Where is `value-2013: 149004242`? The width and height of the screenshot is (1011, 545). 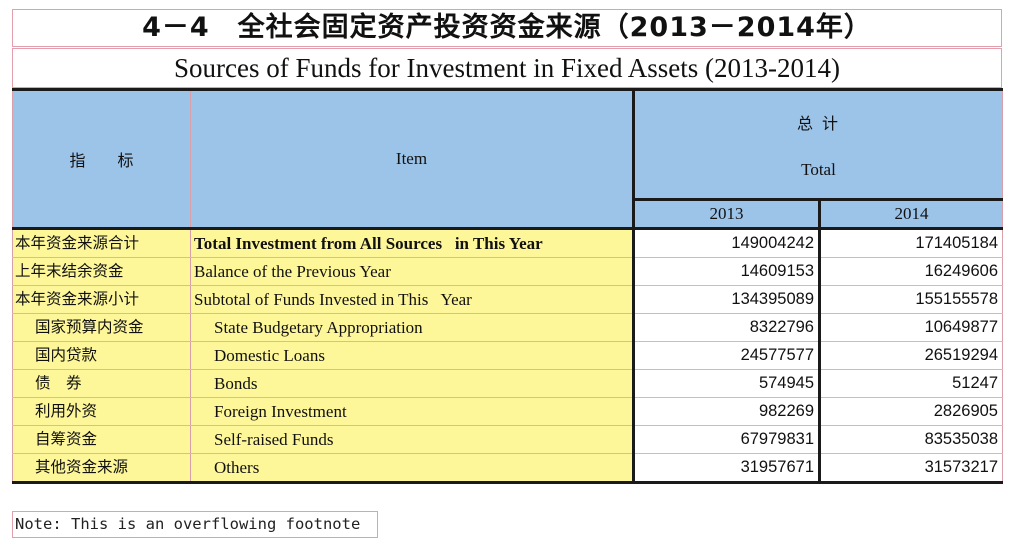
value-2013: 149004242 is located at coordinates (727, 243).